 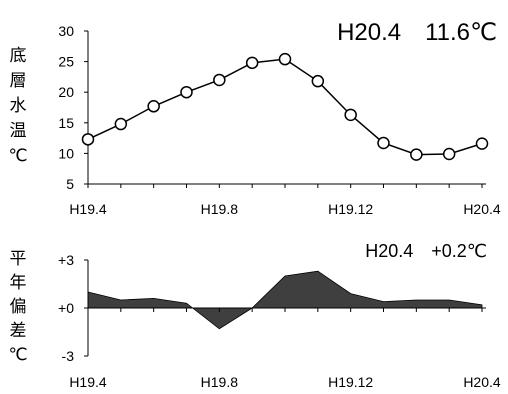 What do you see at coordinates (482, 209) in the screenshot?
I see `temperature-x-tick-label: H20.4` at bounding box center [482, 209].